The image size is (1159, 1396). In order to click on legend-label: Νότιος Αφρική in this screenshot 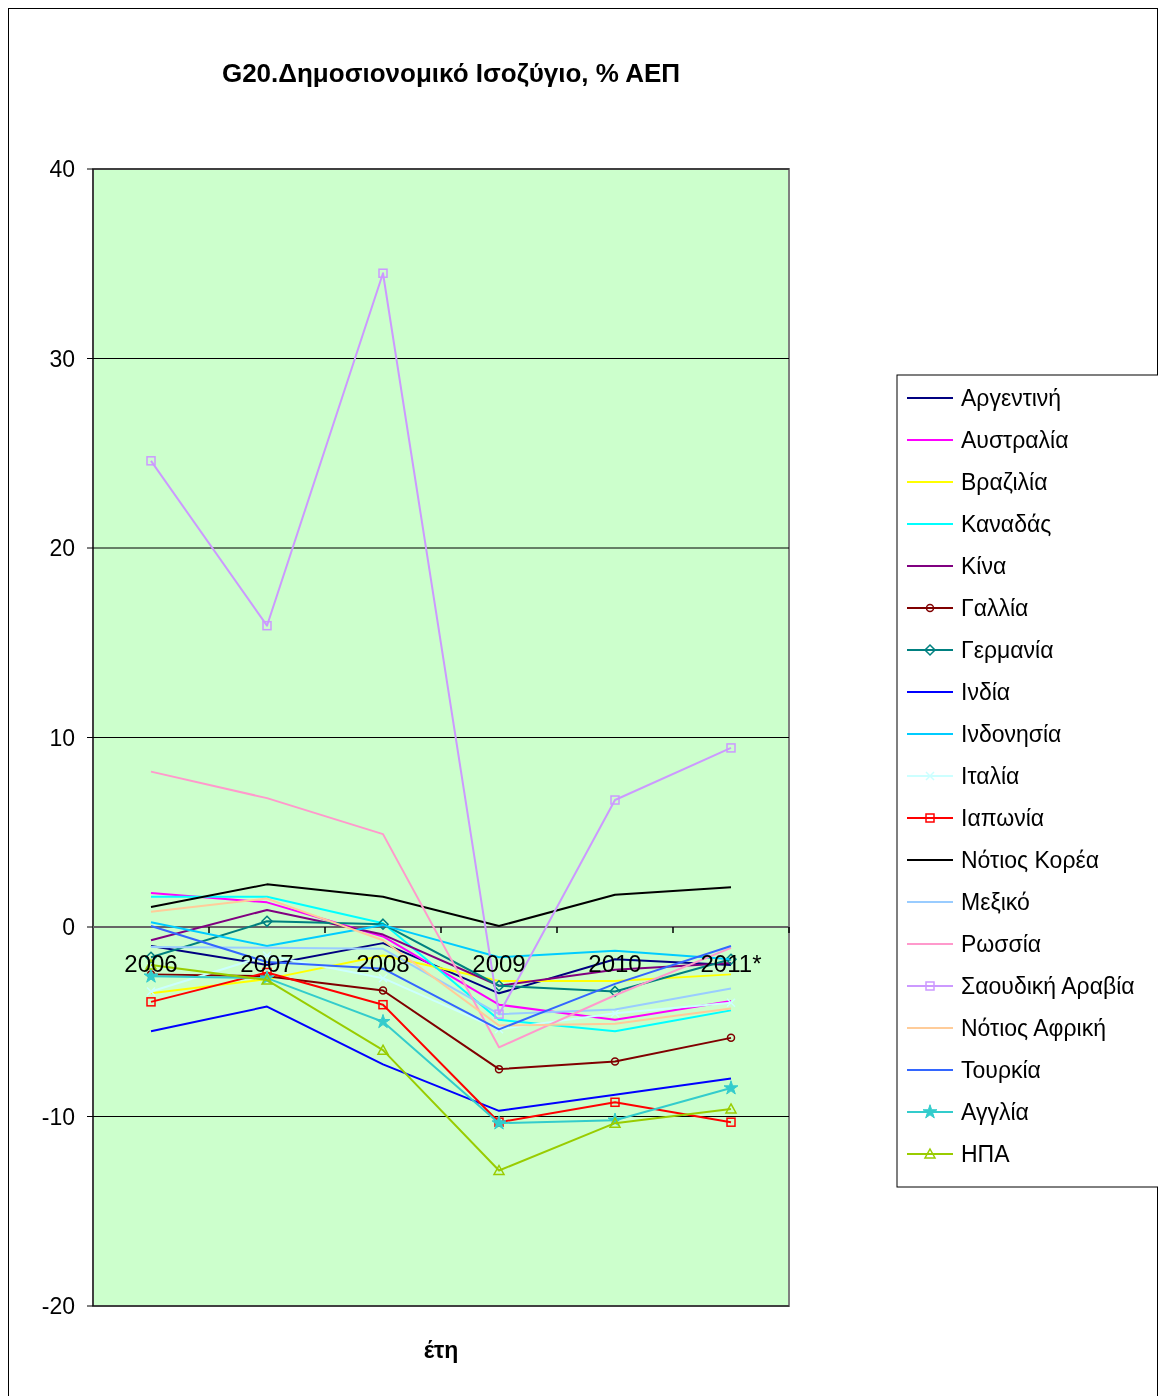, I will do `click(1034, 1028)`.